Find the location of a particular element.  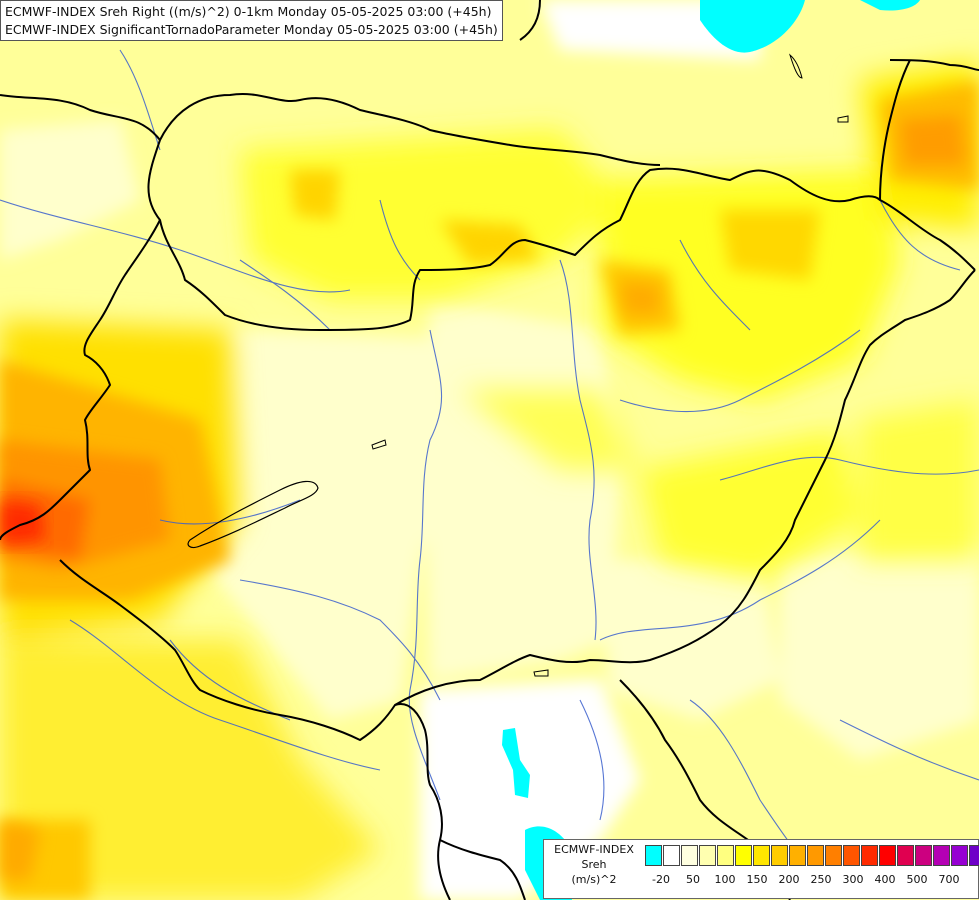

legend-title: ECMWF-INDEX Sreh (m/s)^2 is located at coordinates (594, 864).